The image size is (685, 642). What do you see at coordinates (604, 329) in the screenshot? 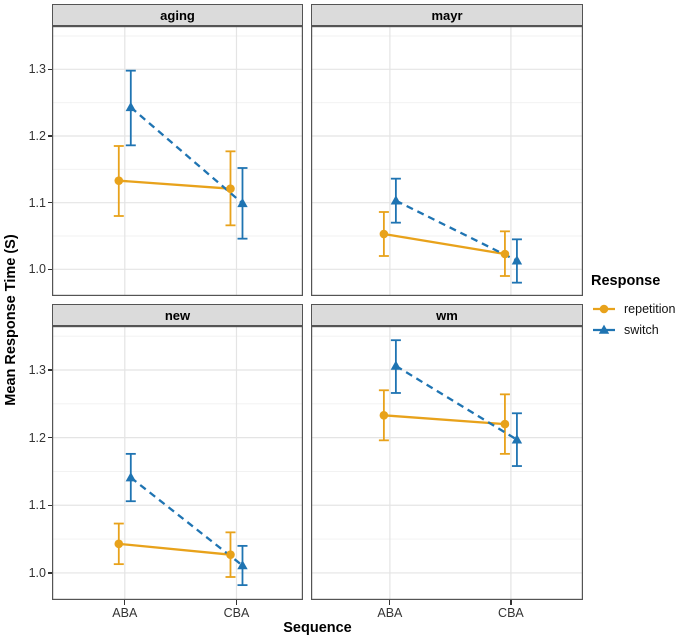
I see `legend-key-triangle-icon` at bounding box center [604, 329].